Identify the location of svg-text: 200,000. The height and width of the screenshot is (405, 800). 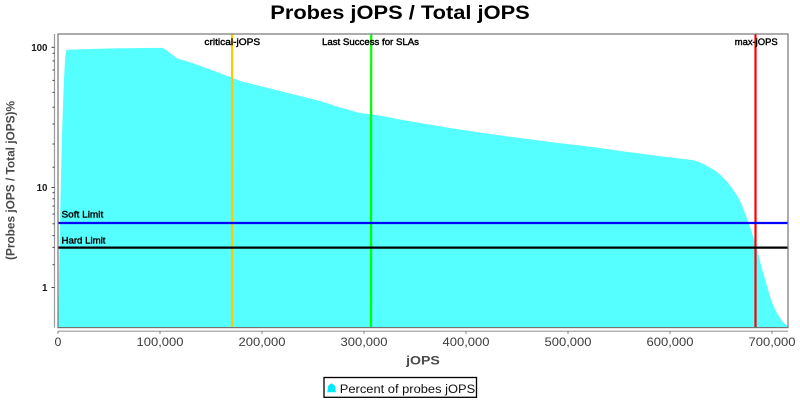
(262, 342).